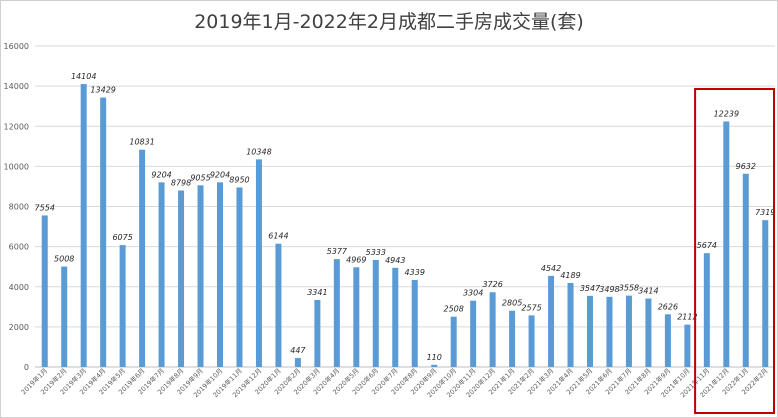  Describe the element at coordinates (181, 182) in the screenshot. I see `data-label: 8798` at that location.